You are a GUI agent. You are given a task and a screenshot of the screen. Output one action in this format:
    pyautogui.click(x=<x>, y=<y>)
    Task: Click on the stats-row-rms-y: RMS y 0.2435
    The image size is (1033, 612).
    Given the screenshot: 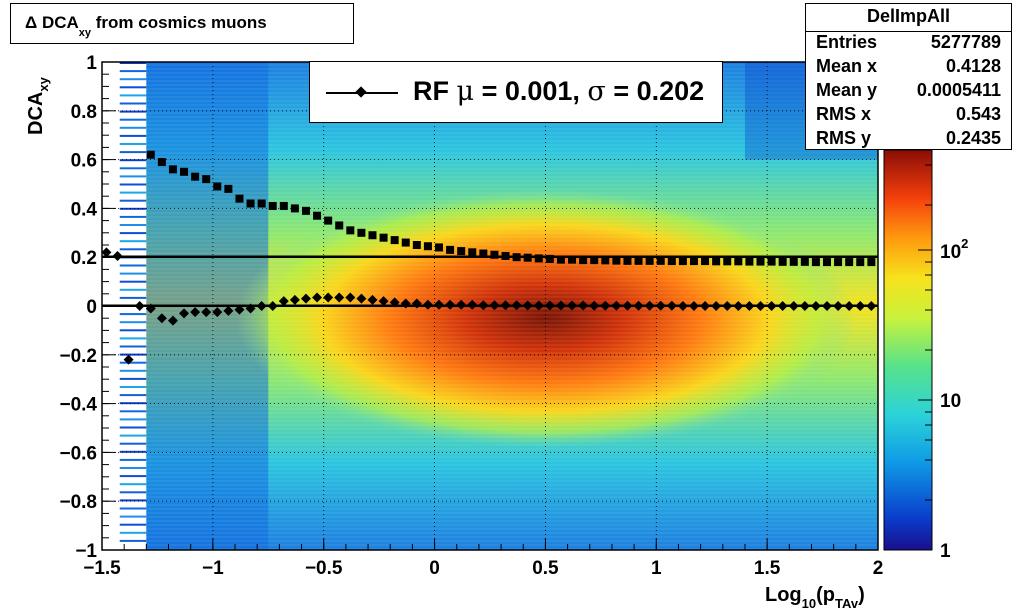 What is the action you would take?
    pyautogui.click(x=908, y=140)
    